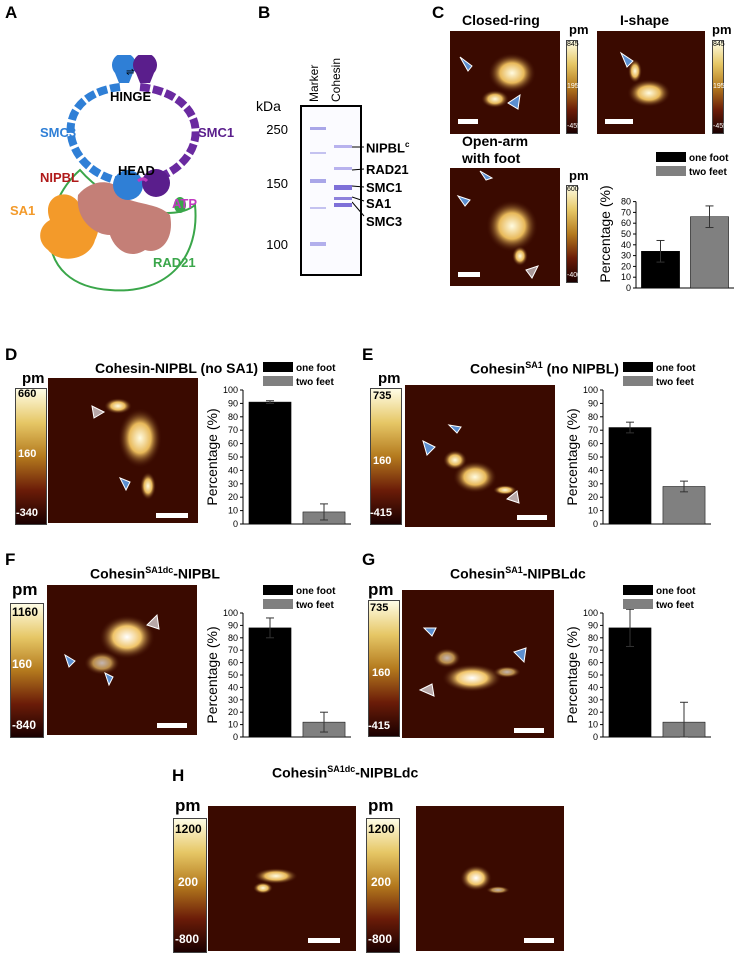 This screenshot has width=743, height=957. I want to click on cb-h1-top: 1200, so click(188, 829).